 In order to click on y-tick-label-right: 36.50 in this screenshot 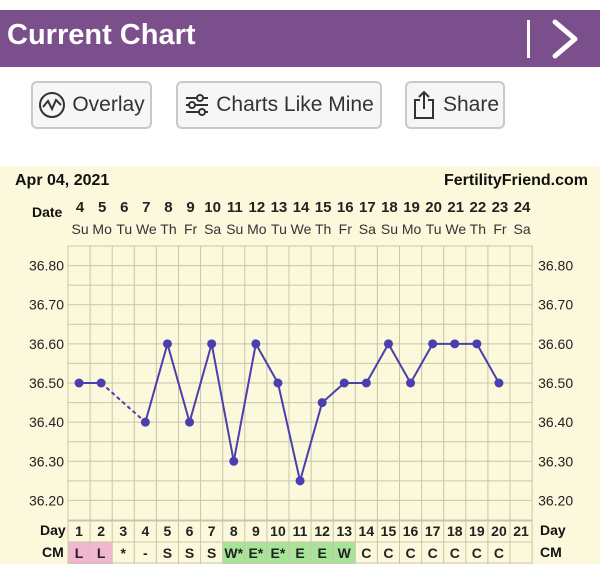, I will do `click(555, 383)`.